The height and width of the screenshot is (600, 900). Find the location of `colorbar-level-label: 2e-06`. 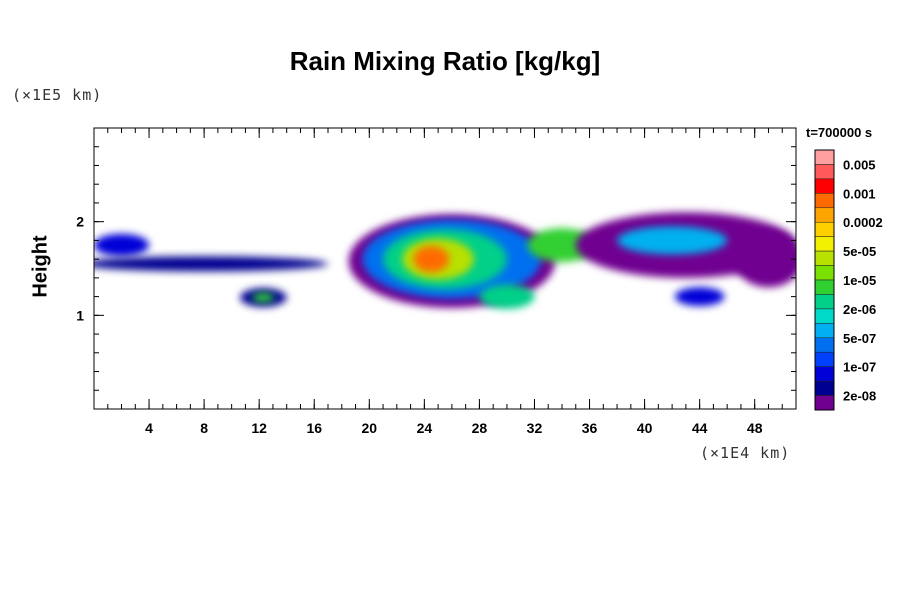

colorbar-level-label: 2e-06 is located at coordinates (859, 309).